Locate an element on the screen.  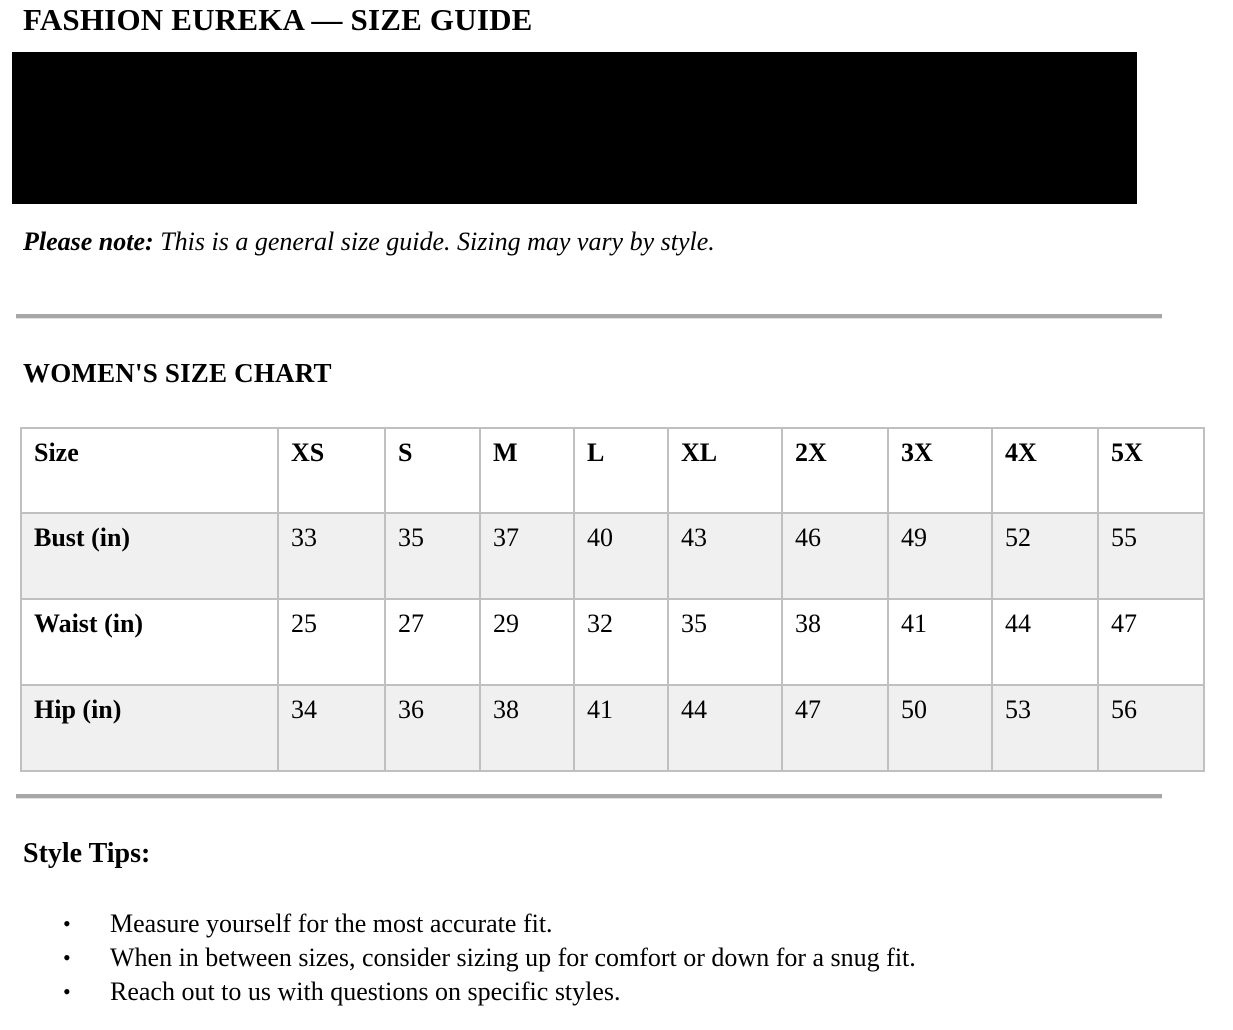
cell-bust-2x: 46 is located at coordinates (835, 556).